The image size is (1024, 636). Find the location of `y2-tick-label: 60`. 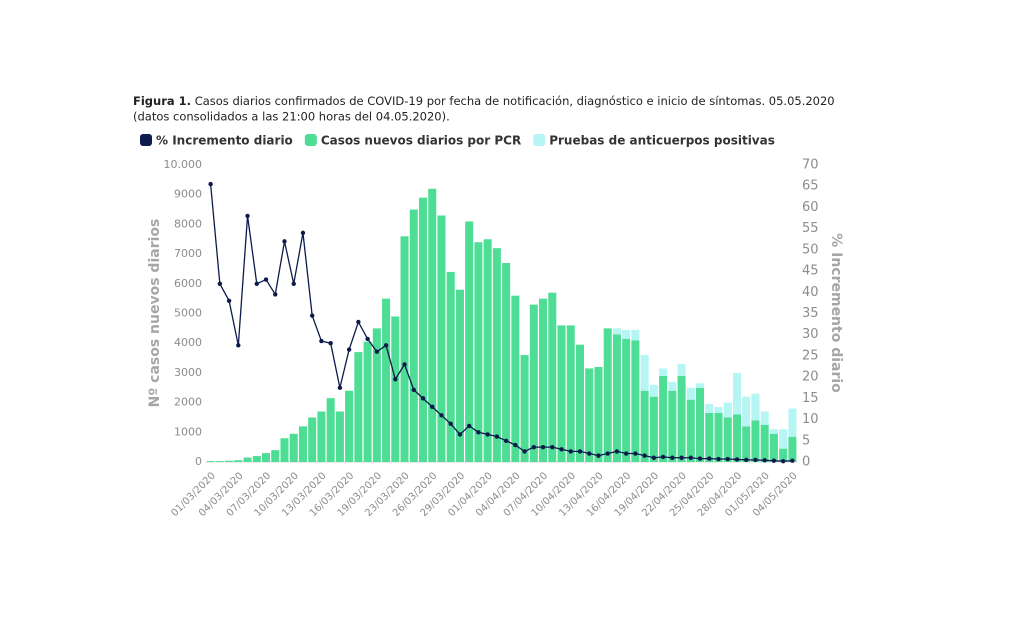

y2-tick-label: 60 is located at coordinates (810, 207).